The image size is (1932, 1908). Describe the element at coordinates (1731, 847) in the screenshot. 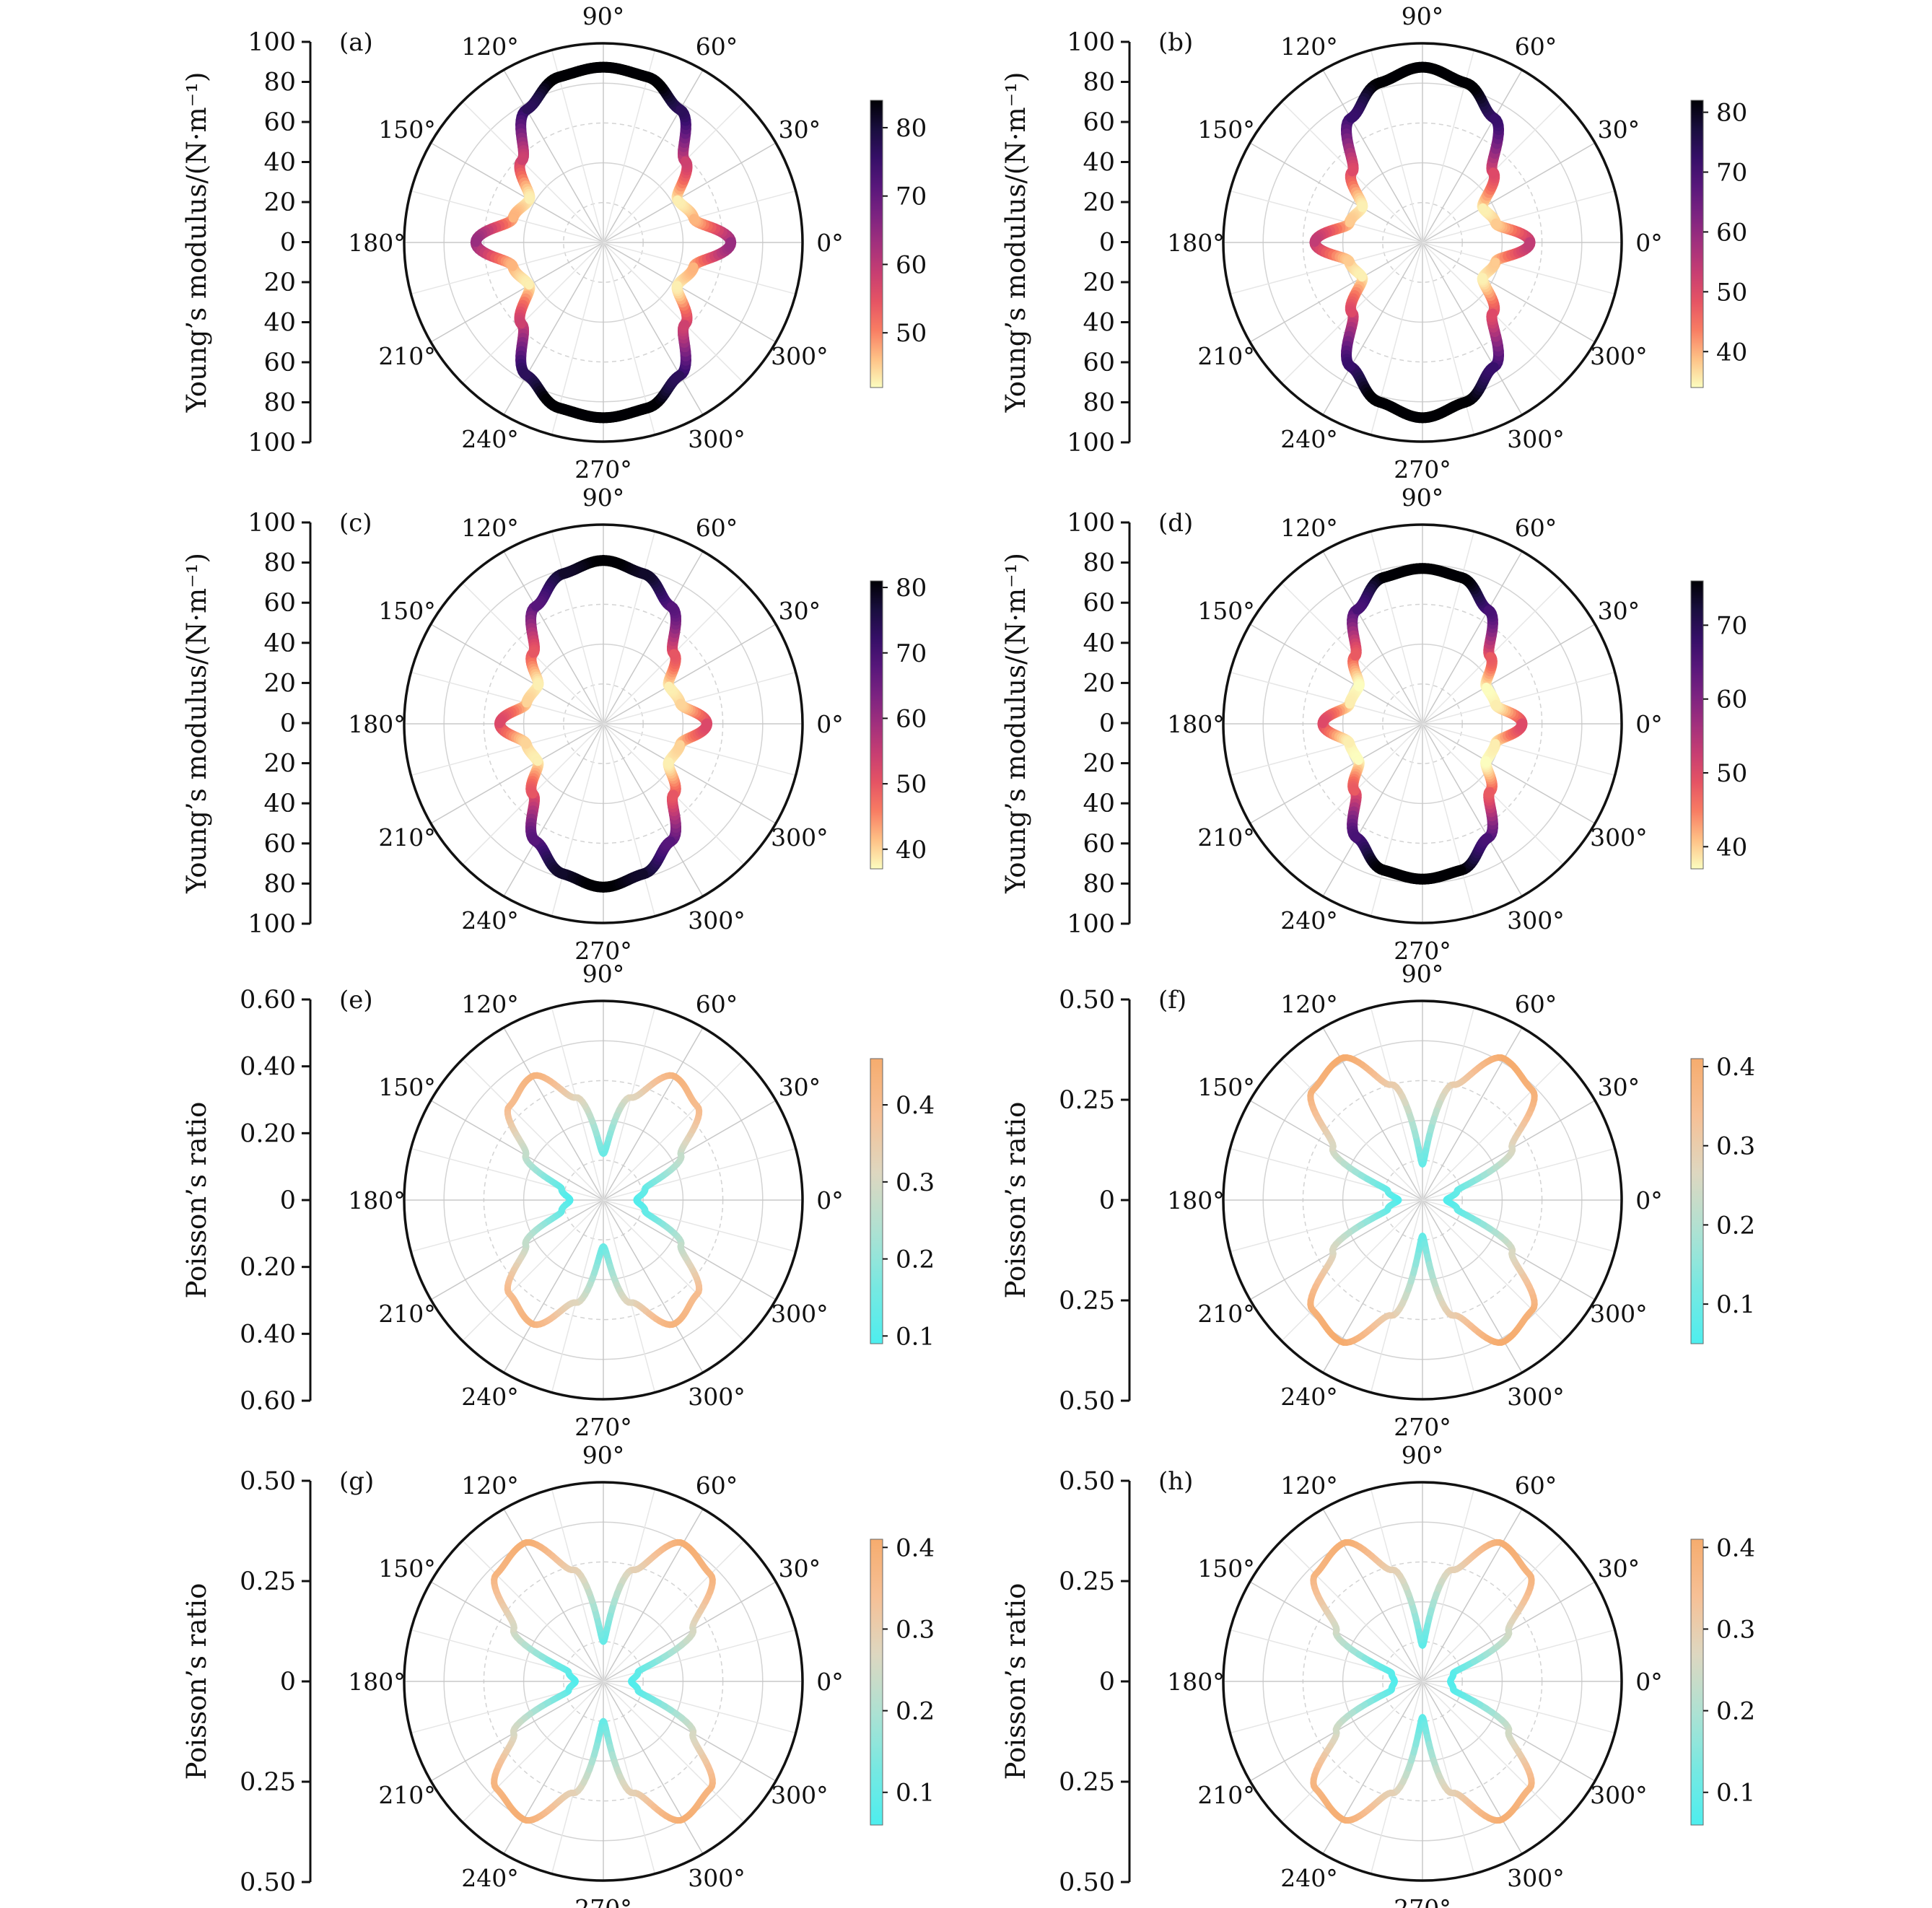

I see `colorbar-tick-label: 40` at that location.